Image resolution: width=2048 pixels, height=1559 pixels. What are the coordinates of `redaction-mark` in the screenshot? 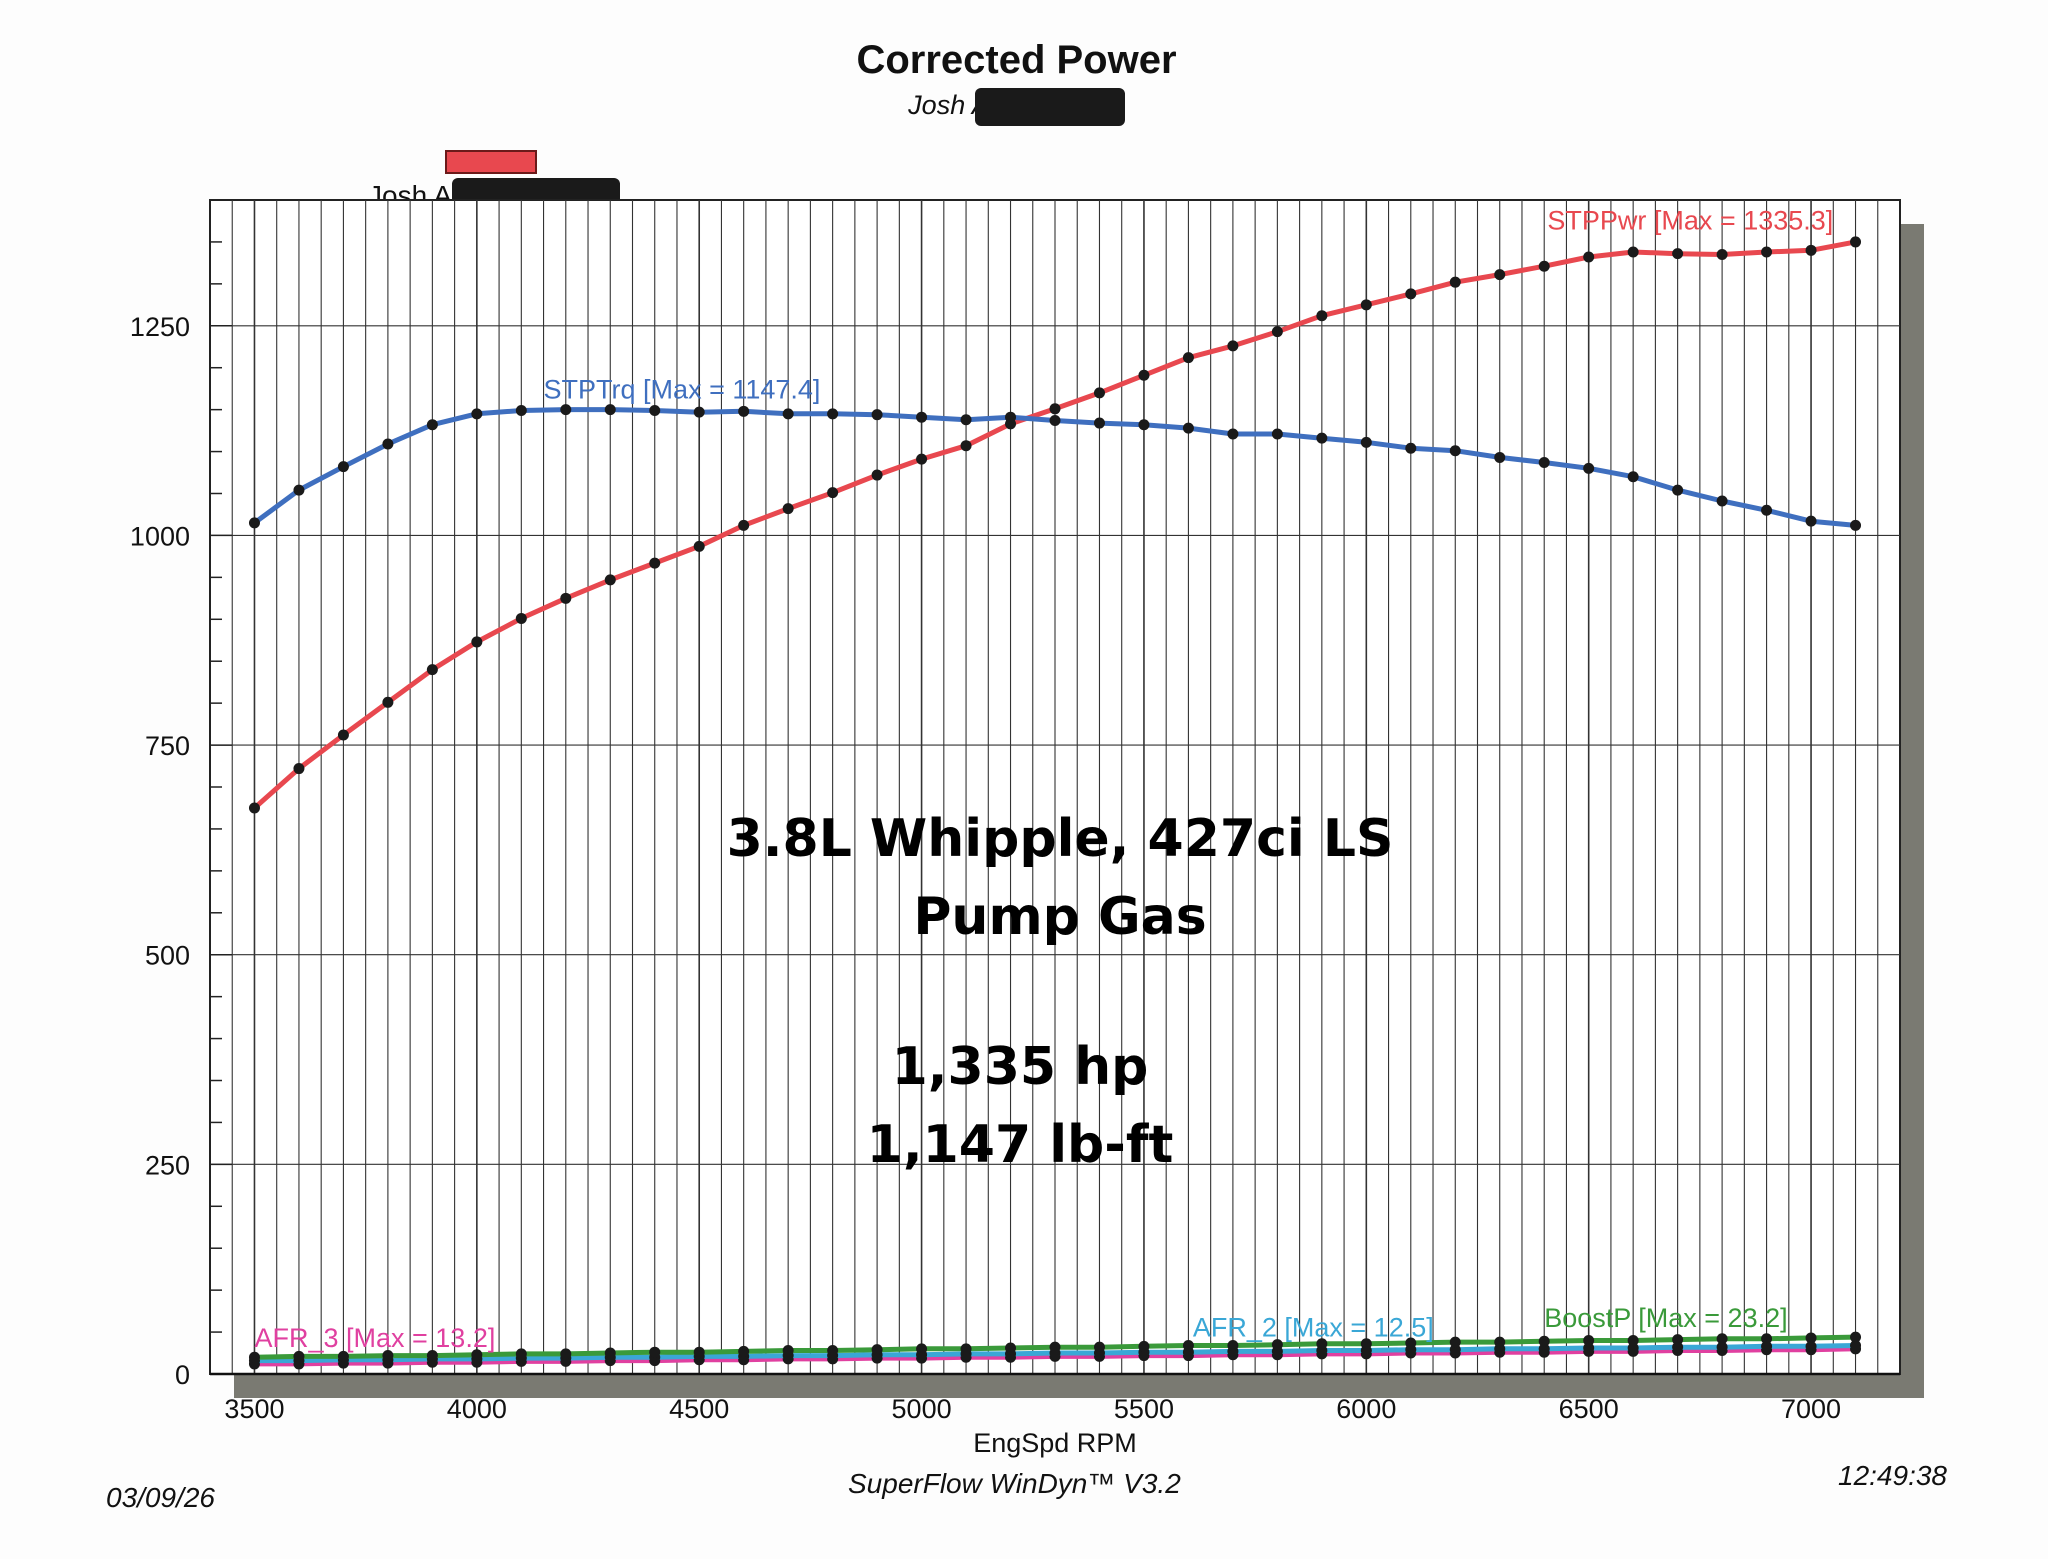 It's located at (1050, 107).